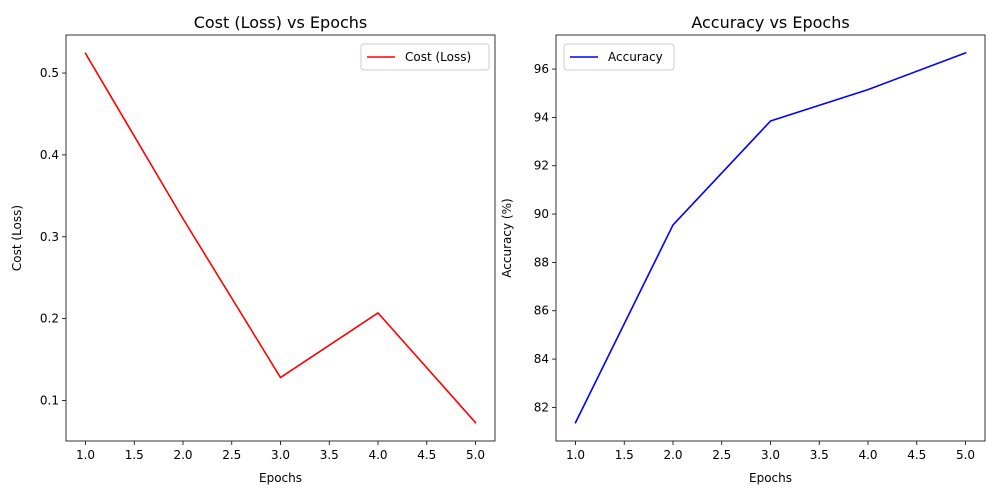 The width and height of the screenshot is (1000, 504). Describe the element at coordinates (507, 237) in the screenshot. I see `y-axis-label: Accuracy (%)` at that location.